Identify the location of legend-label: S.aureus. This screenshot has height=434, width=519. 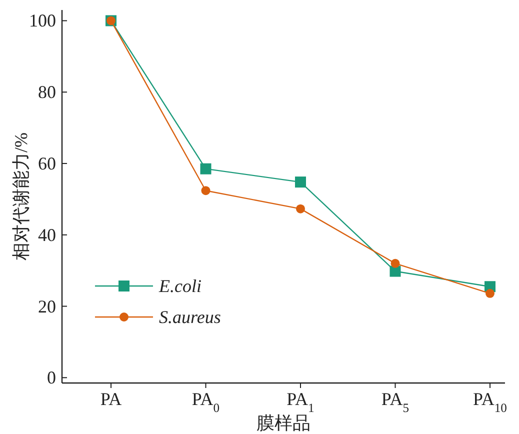
(190, 317).